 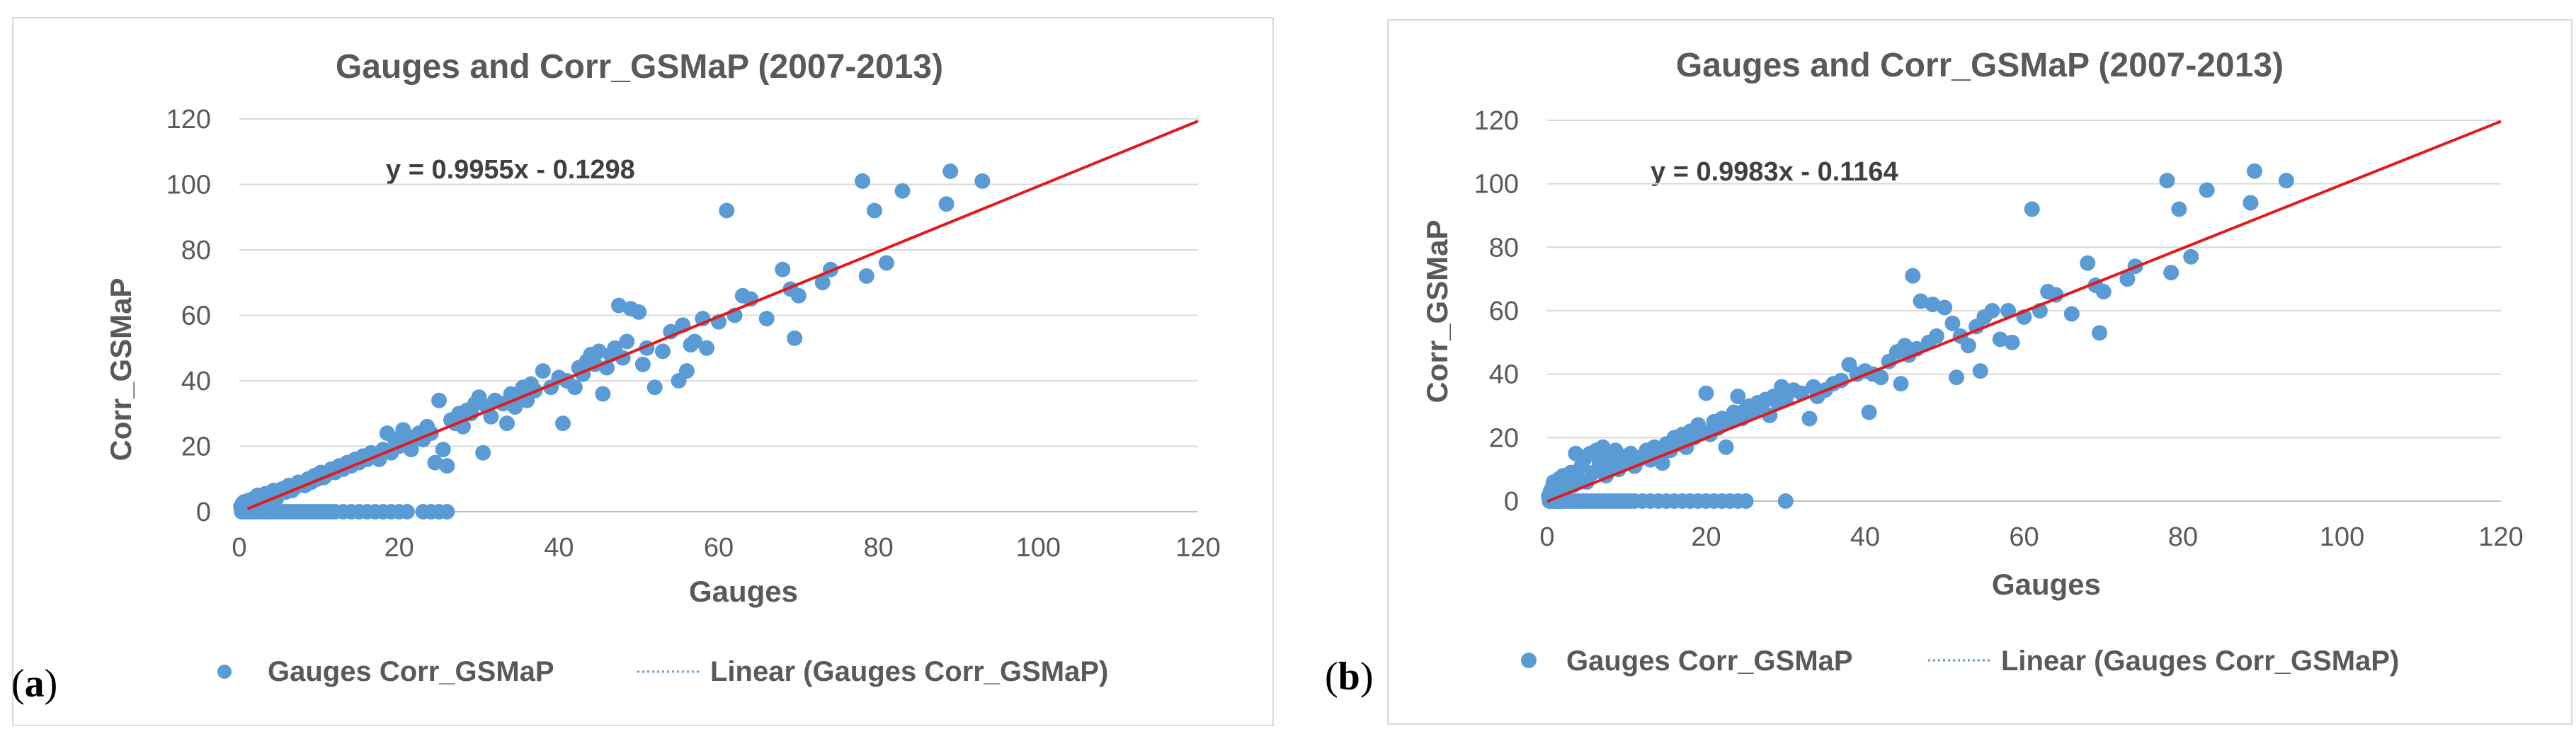 What do you see at coordinates (1706, 537) in the screenshot?
I see `chart-b-x-tick-1: 20` at bounding box center [1706, 537].